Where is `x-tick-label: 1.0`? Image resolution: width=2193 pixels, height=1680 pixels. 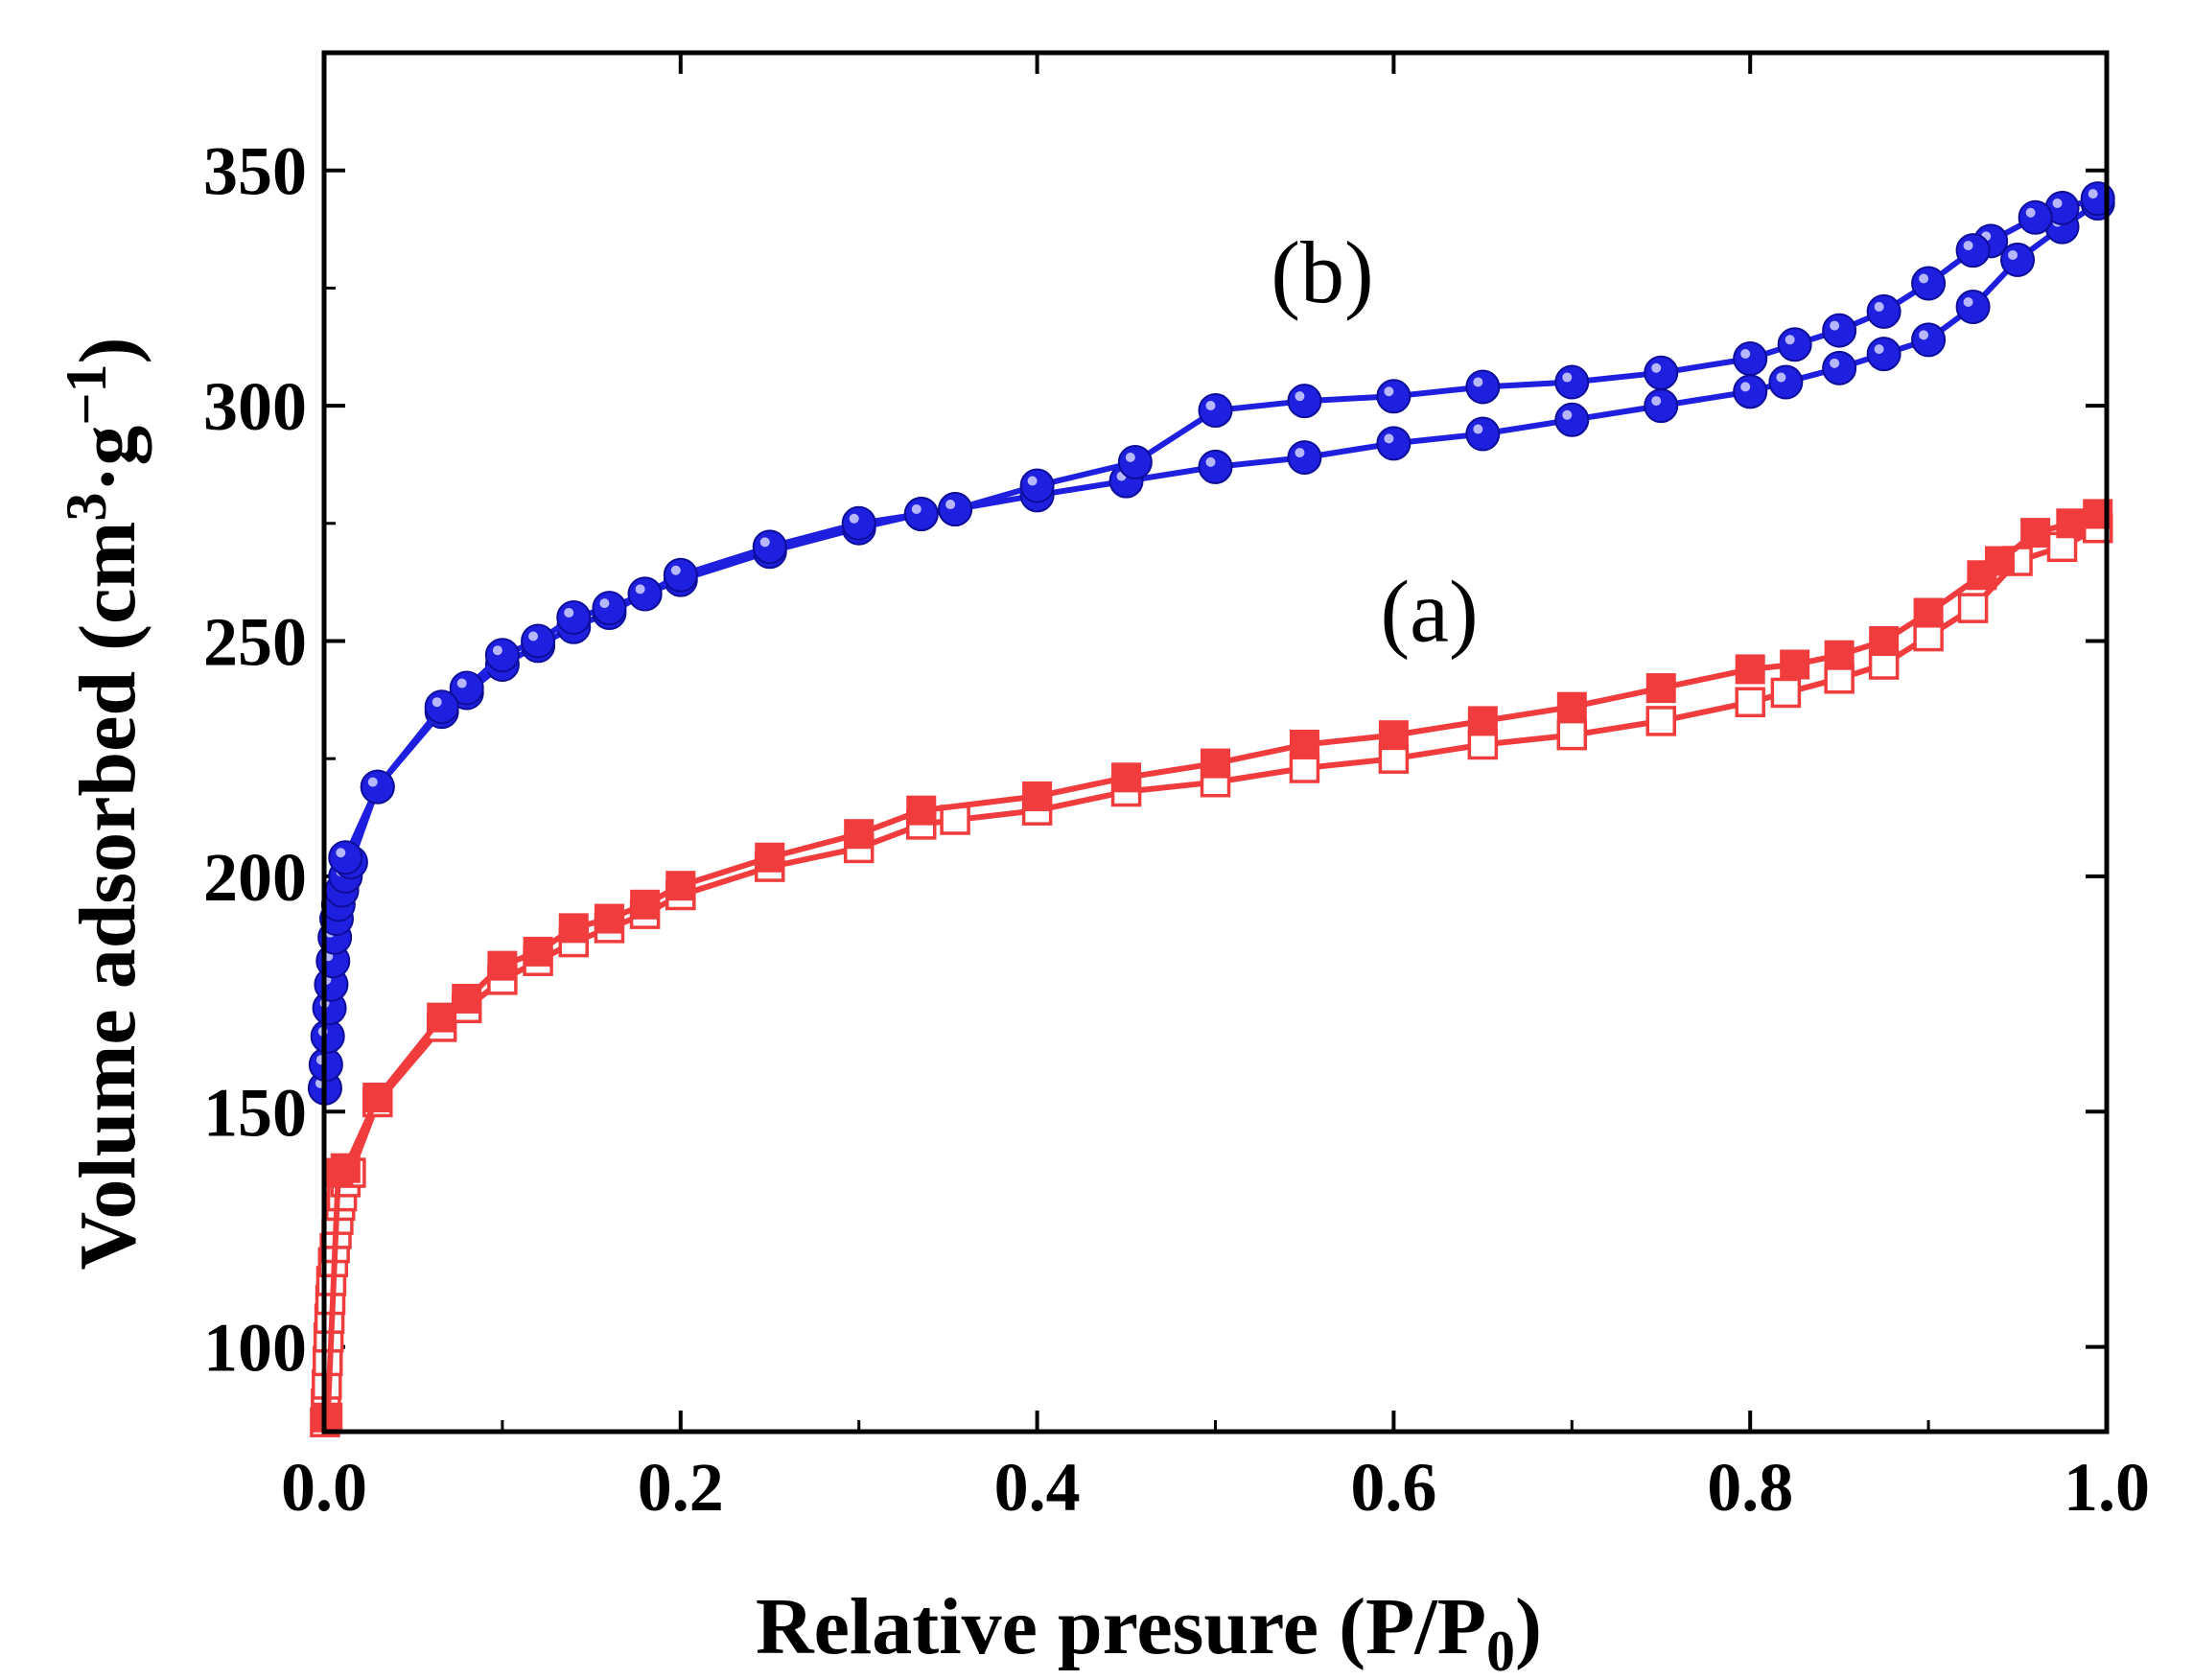 x-tick-label: 1.0 is located at coordinates (2107, 1487).